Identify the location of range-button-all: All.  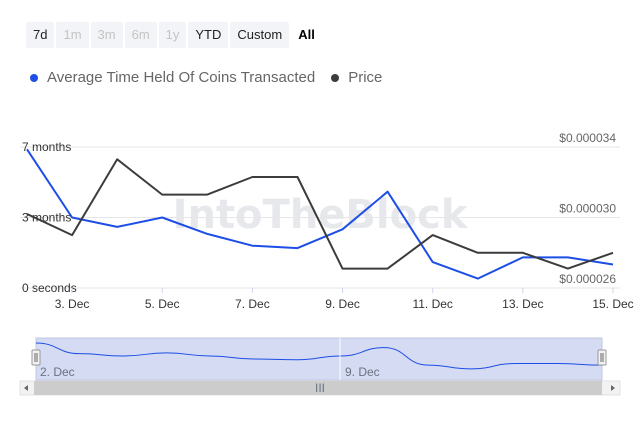
(306, 35).